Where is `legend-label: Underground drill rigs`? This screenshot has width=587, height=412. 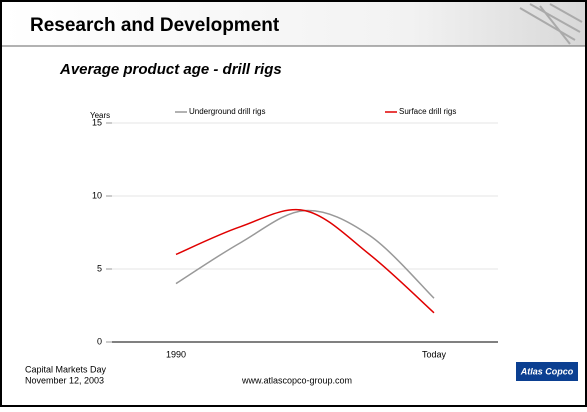 legend-label: Underground drill rigs is located at coordinates (227, 111).